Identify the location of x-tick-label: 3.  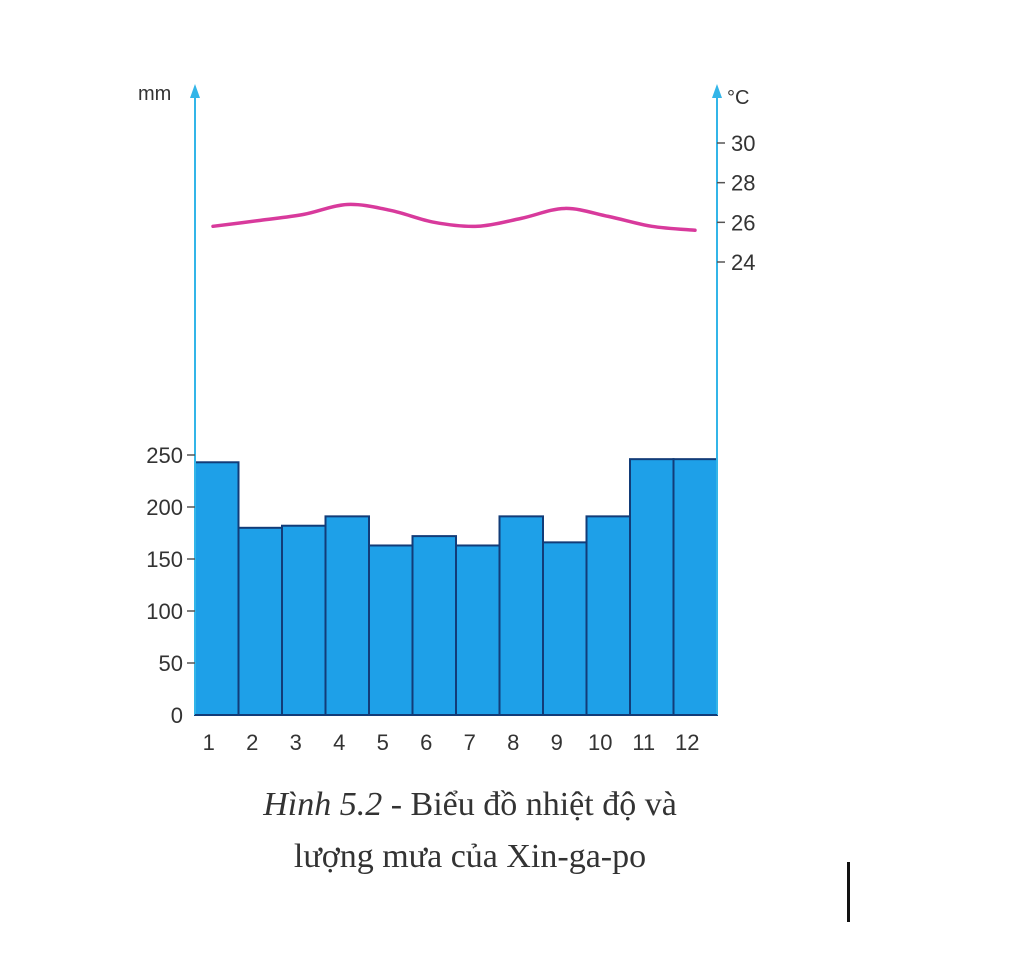
(296, 742).